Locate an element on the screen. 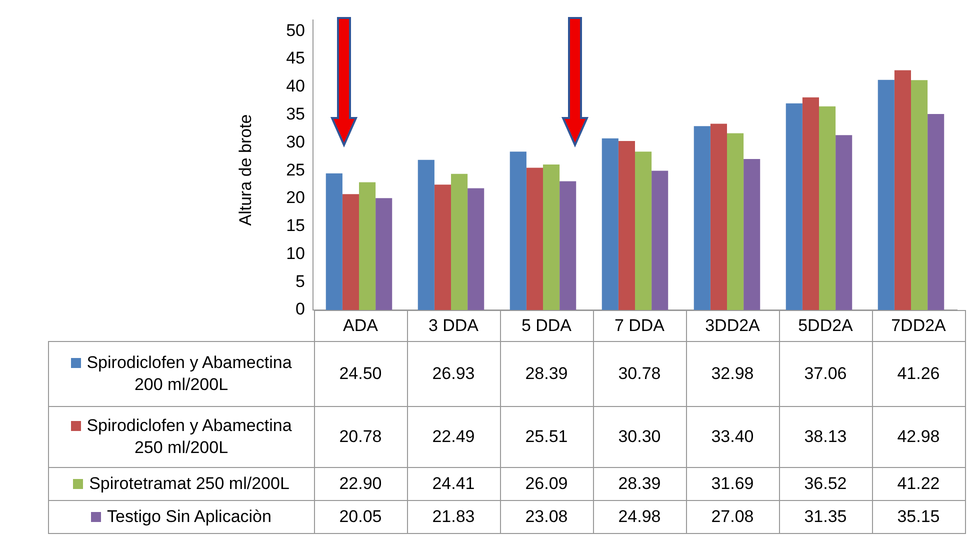 The height and width of the screenshot is (542, 977). data-label: 24.98 is located at coordinates (639, 516).